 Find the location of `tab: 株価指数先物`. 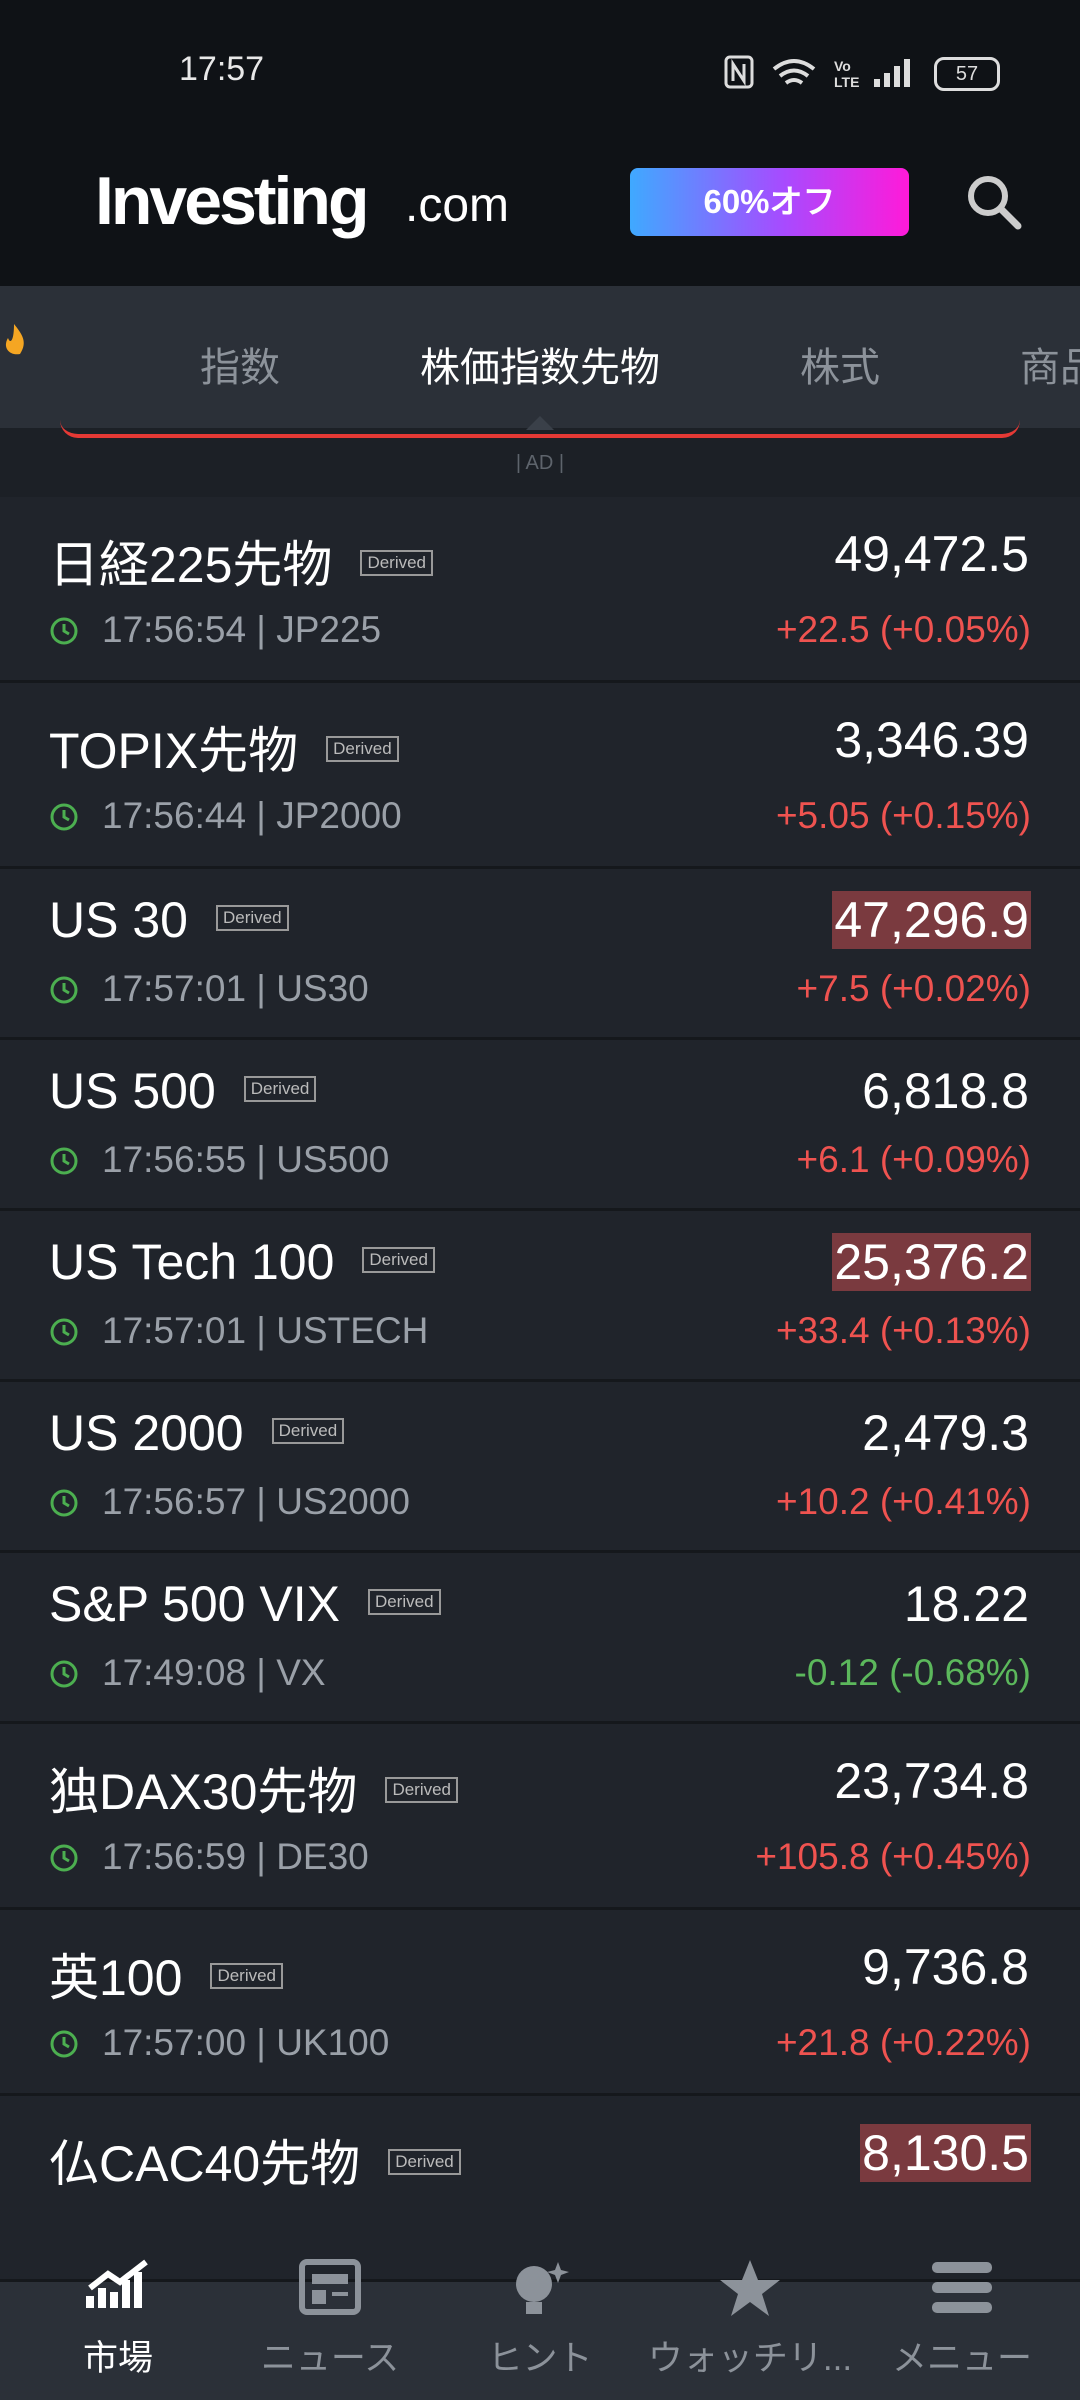

tab: 株価指数先物 is located at coordinates (540, 368).